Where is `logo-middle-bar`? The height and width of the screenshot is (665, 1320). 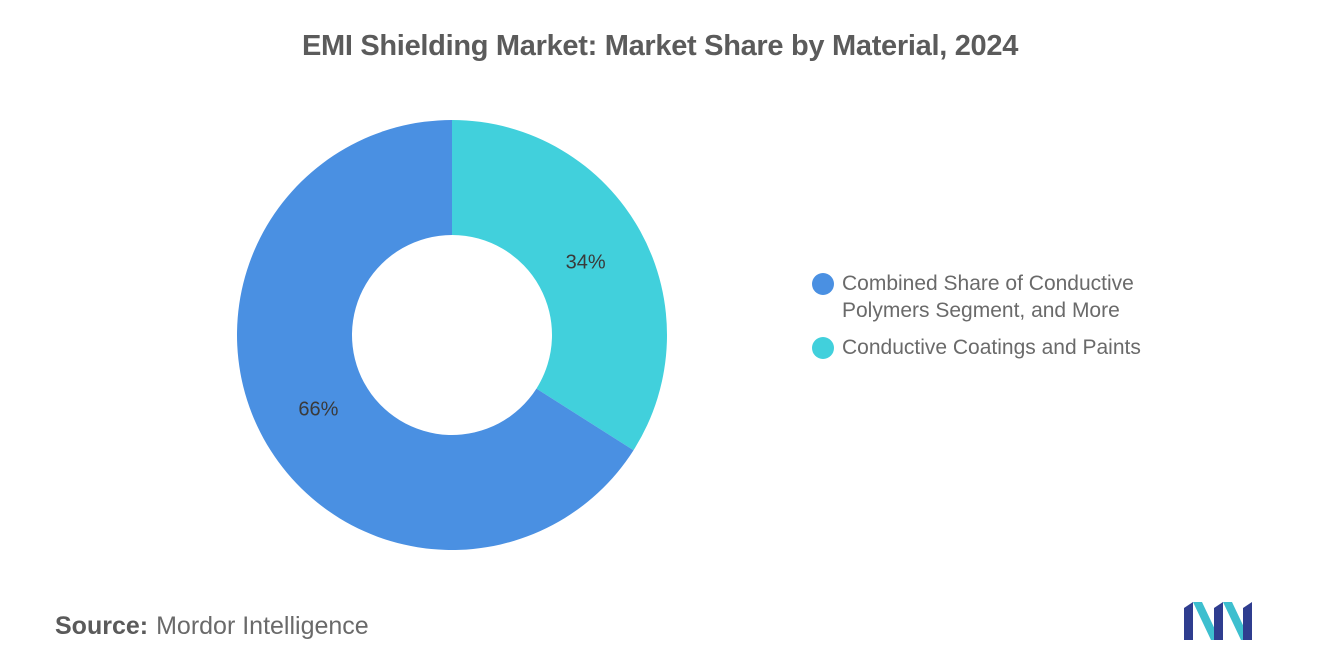 logo-middle-bar is located at coordinates (1218, 621).